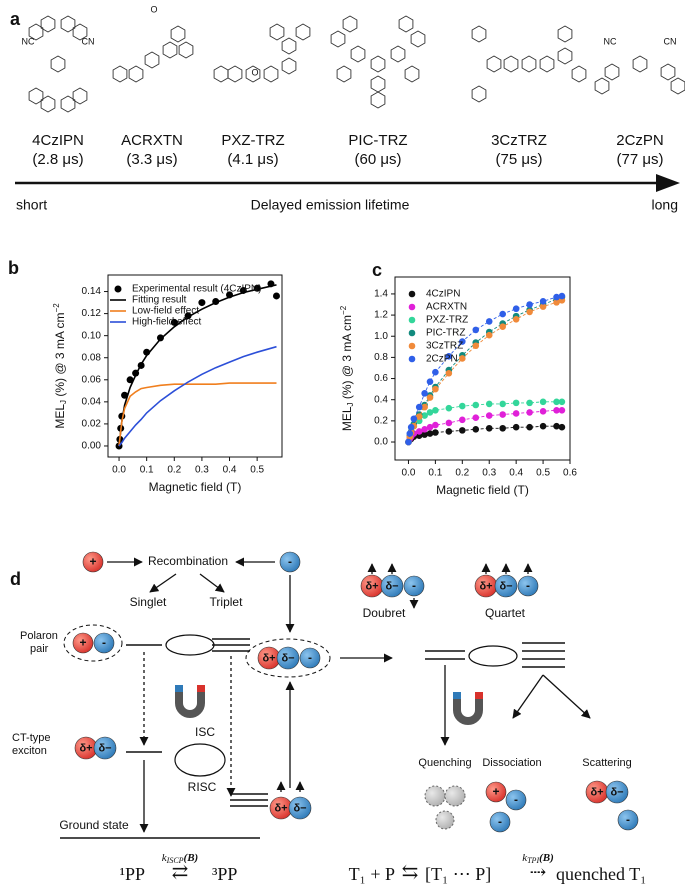 The height and width of the screenshot is (891, 685). I want to click on charge-sign: +, so click(92, 562).